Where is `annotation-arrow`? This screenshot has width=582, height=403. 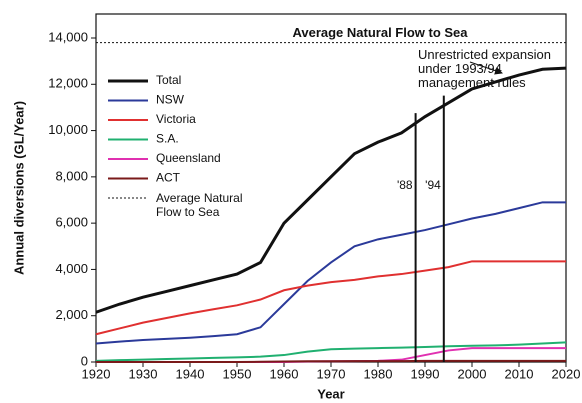
annotation-arrow is located at coordinates (486, 68).